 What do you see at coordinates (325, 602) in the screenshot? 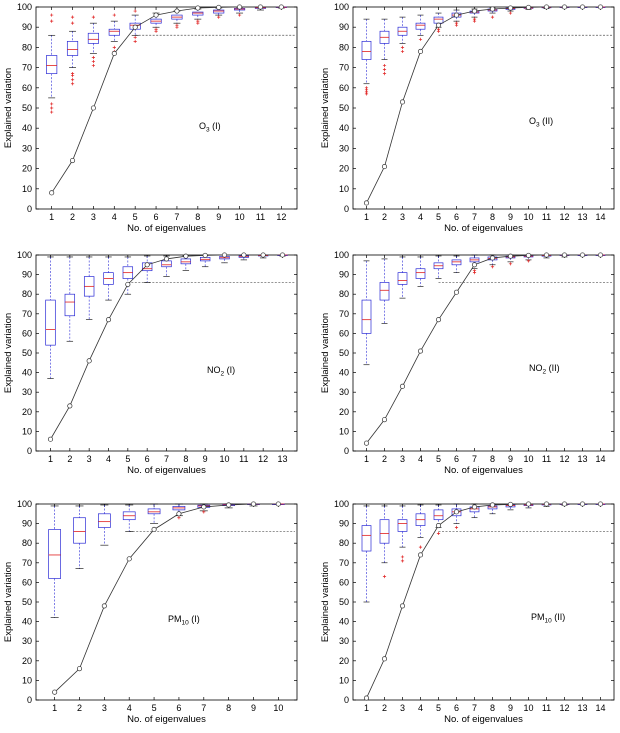
I see `y-axis-label: Explained variation` at bounding box center [325, 602].